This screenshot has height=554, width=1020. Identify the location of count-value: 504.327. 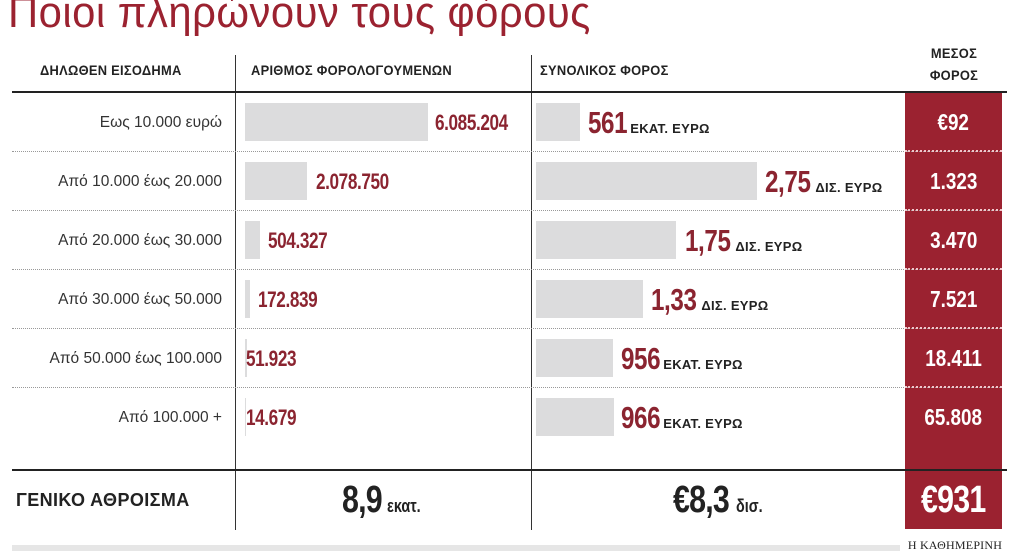
(298, 240).